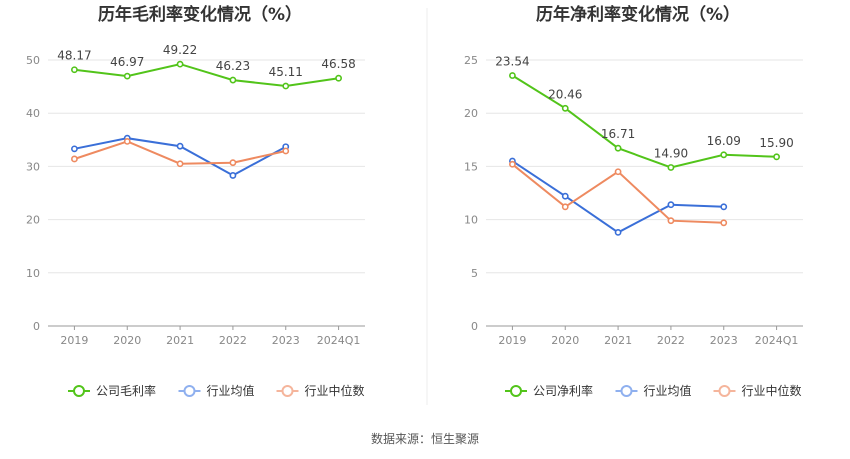  I want to click on y-tick-label: 40, so click(33, 113).